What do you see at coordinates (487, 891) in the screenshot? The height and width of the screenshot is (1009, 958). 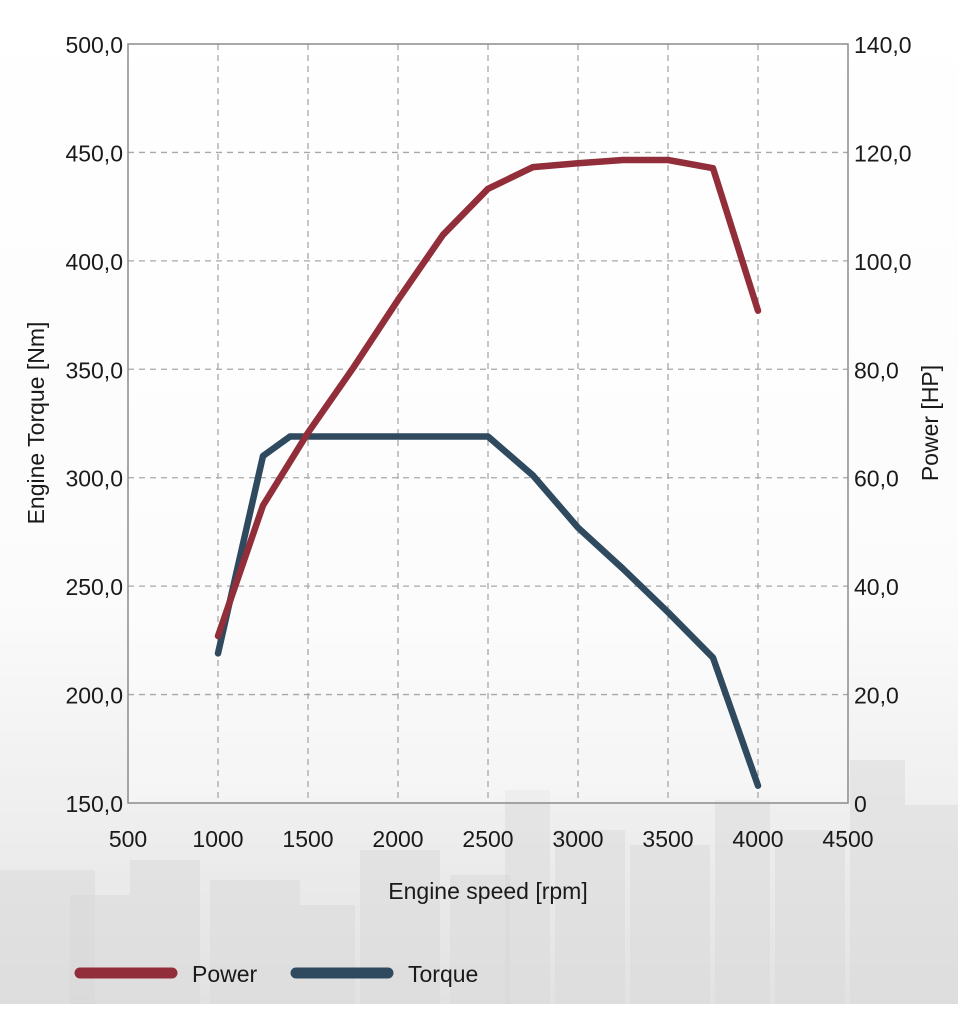 I see `x-axis-title: Engine speed [rpm]` at bounding box center [487, 891].